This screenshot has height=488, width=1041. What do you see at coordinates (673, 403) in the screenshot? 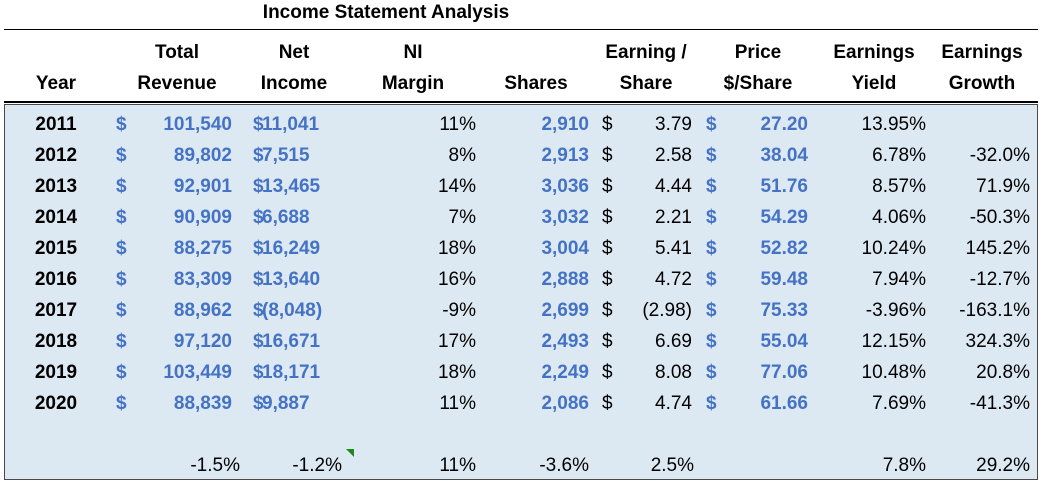
I see `cell-eps: 4.74` at bounding box center [673, 403].